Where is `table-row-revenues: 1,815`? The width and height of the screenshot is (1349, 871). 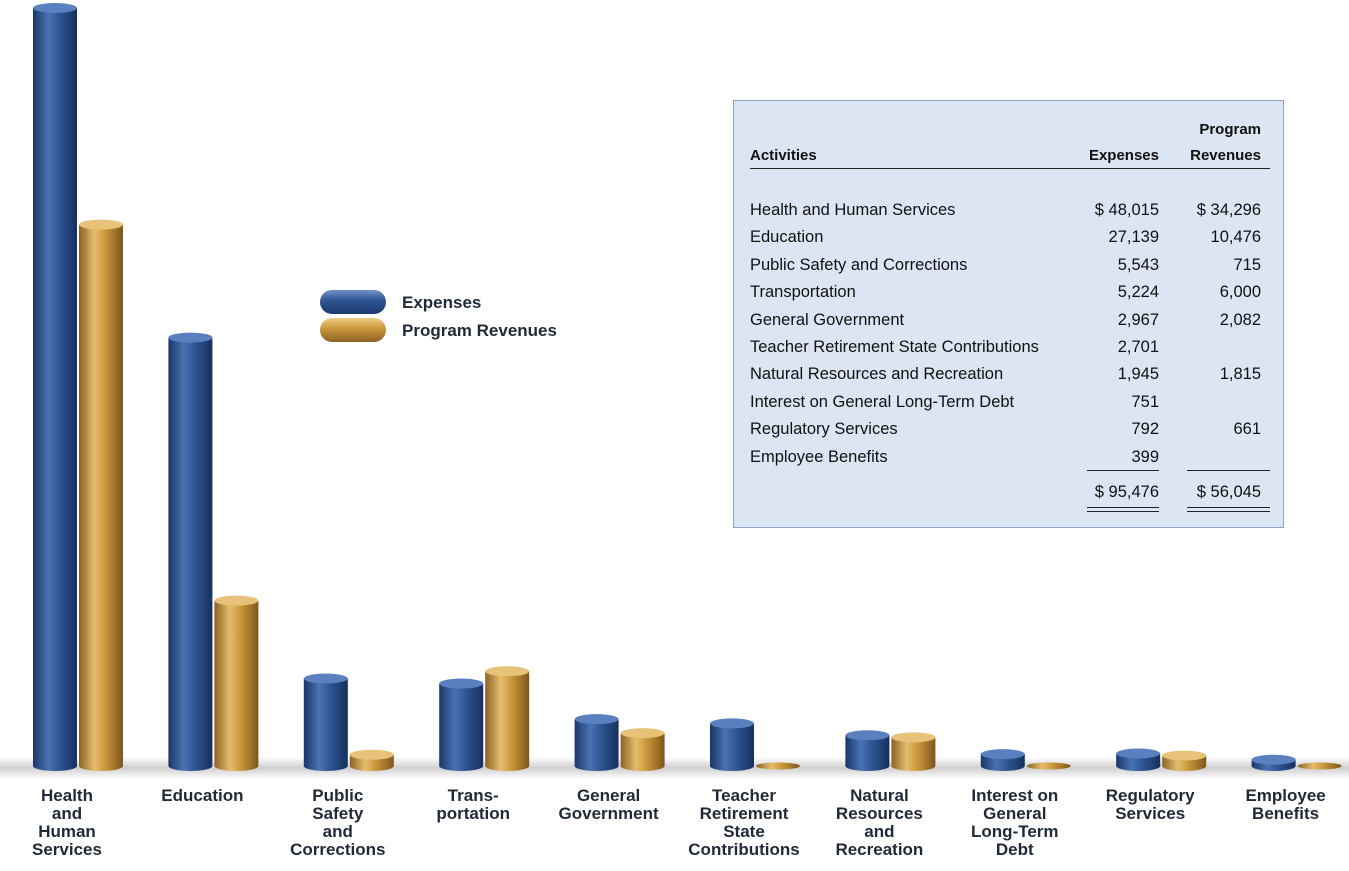 table-row-revenues: 1,815 is located at coordinates (1240, 374).